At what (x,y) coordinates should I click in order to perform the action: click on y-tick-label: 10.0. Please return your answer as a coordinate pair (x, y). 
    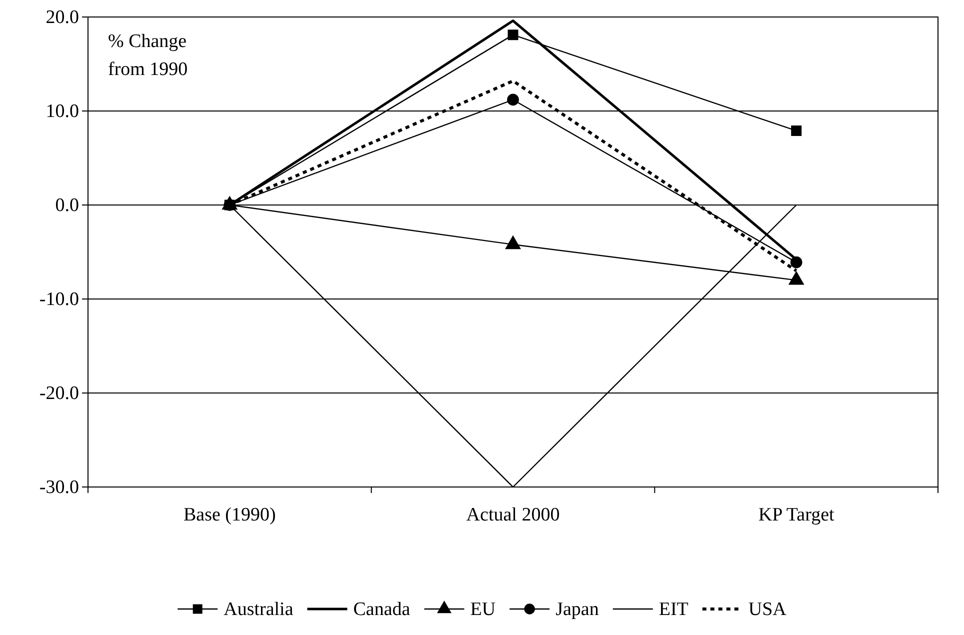
    Looking at the image, I should click on (62, 111).